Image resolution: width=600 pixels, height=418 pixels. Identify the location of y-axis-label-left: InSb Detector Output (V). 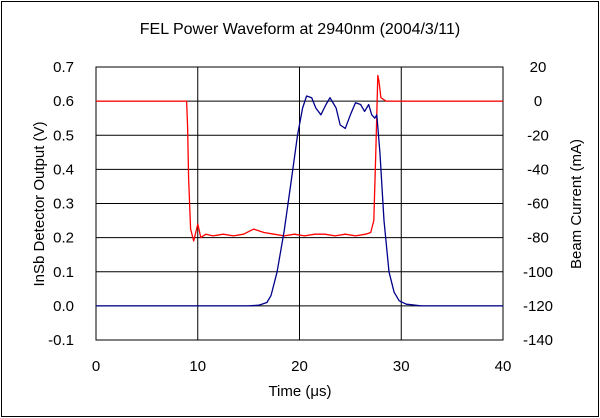
(39, 203).